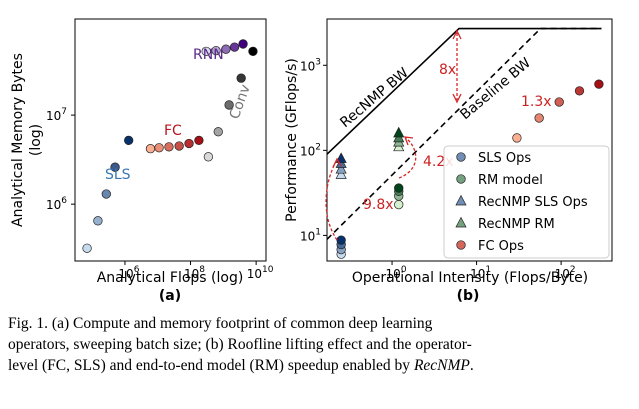 This screenshot has height=409, width=639. What do you see at coordinates (510, 180) in the screenshot?
I see `legend-label-rm-model: RM model` at bounding box center [510, 180].